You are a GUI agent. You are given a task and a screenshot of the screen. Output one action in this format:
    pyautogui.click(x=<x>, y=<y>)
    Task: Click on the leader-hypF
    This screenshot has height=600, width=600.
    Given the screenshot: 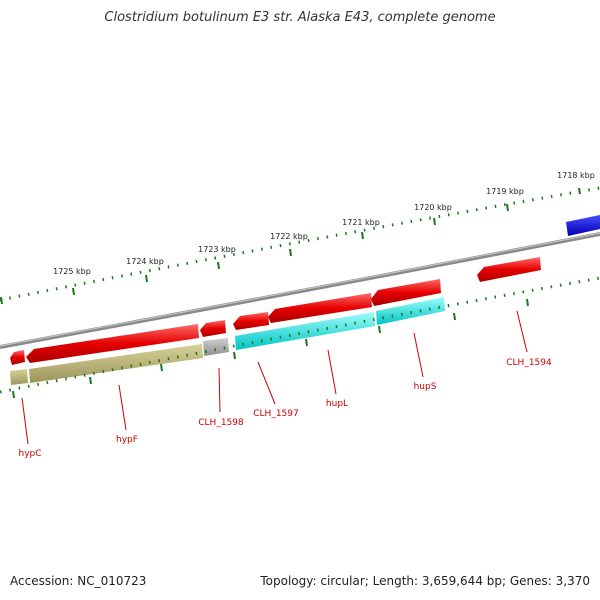 What is the action you would take?
    pyautogui.click(x=122, y=407)
    